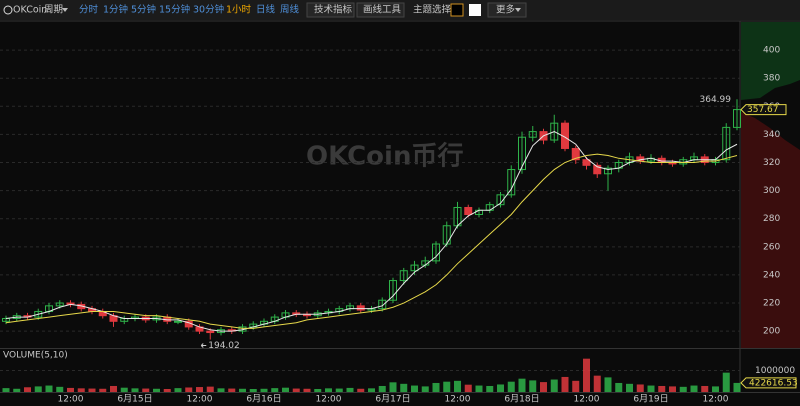 This screenshot has width=800, height=406. Describe the element at coordinates (35, 356) in the screenshot. I see `volume-title: VOLUME(5,10)` at that location.